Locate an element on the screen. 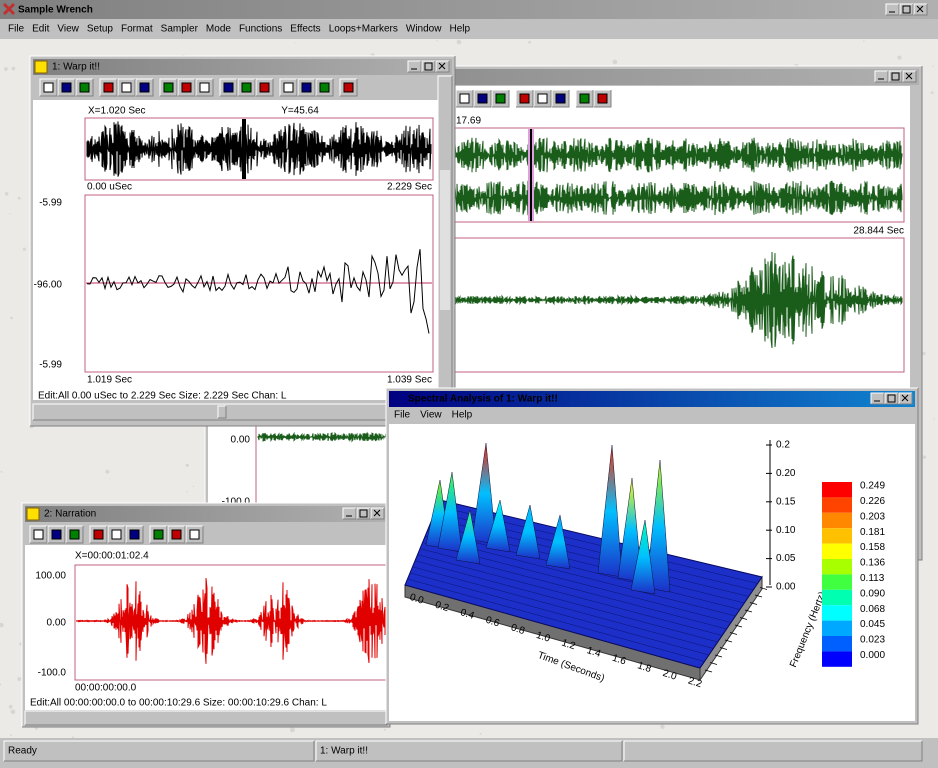 The width and height of the screenshot is (938, 768). label: 28.844 Sec is located at coordinates (878, 231).